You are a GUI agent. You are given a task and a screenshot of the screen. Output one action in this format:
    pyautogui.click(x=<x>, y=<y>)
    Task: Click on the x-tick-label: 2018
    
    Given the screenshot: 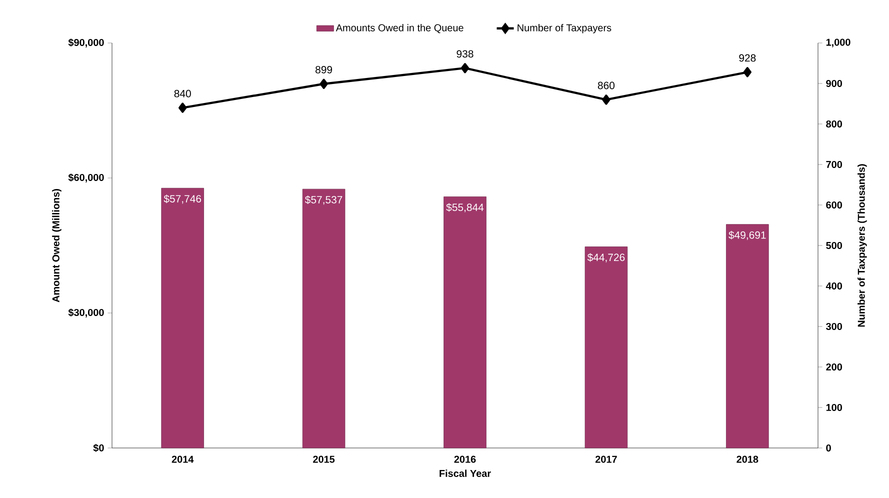 What is the action you would take?
    pyautogui.click(x=747, y=459)
    